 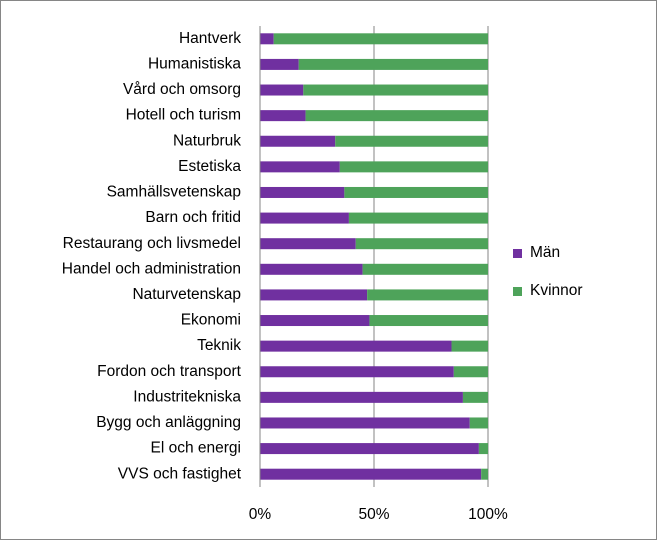 I want to click on y-tick-label: Estetiska, so click(x=209, y=166).